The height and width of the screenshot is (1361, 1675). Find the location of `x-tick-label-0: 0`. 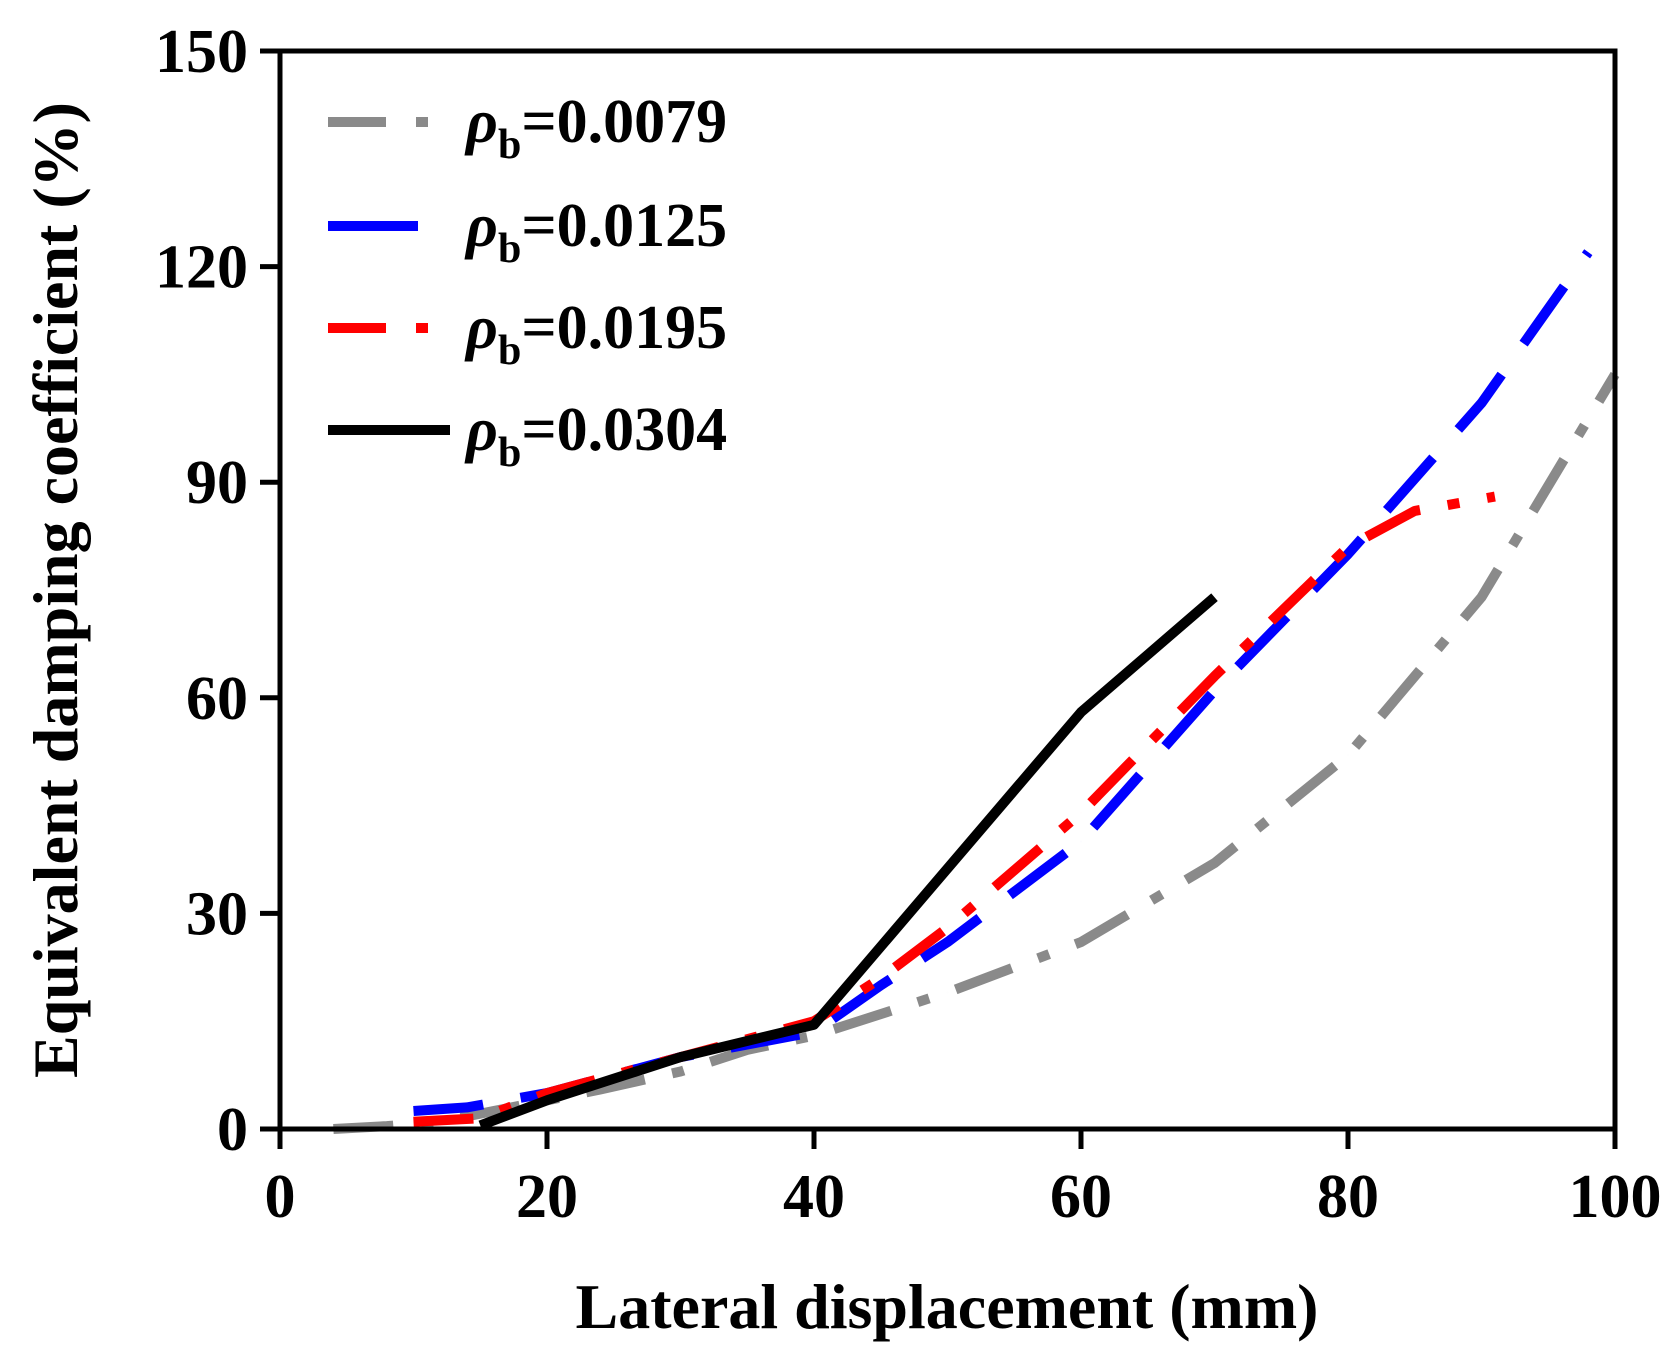

x-tick-label-0: 0 is located at coordinates (280, 1197).